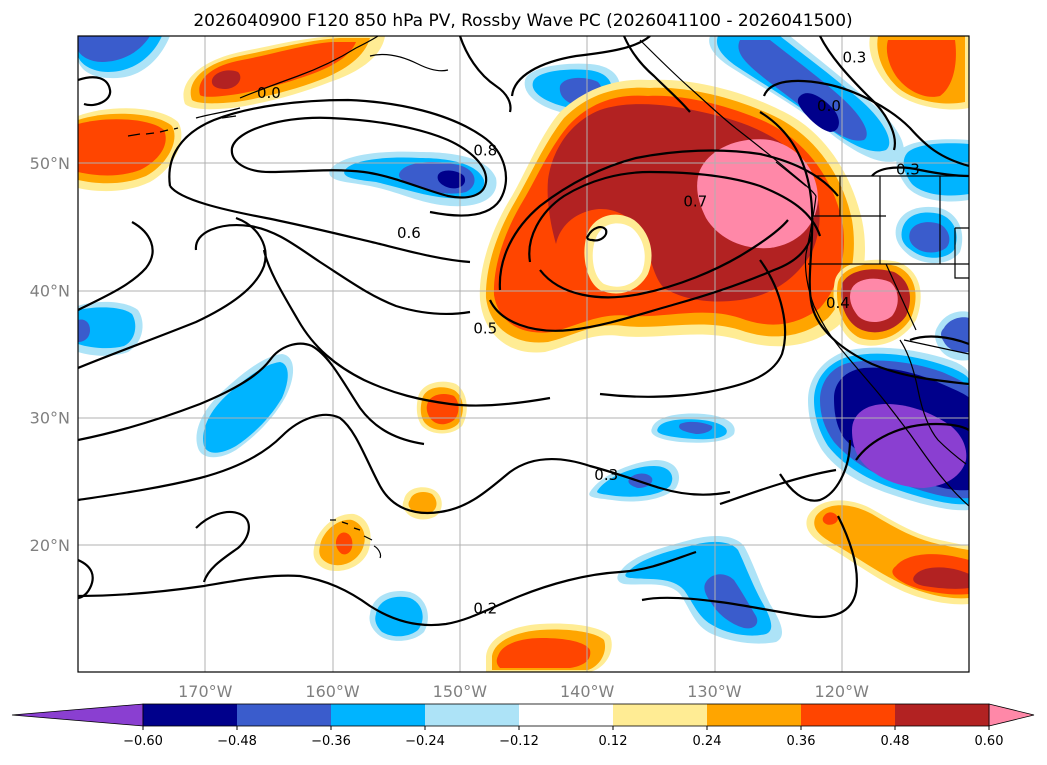 The image size is (1047, 765). I want to click on colorbar-tick-label: 0.36, so click(801, 741).